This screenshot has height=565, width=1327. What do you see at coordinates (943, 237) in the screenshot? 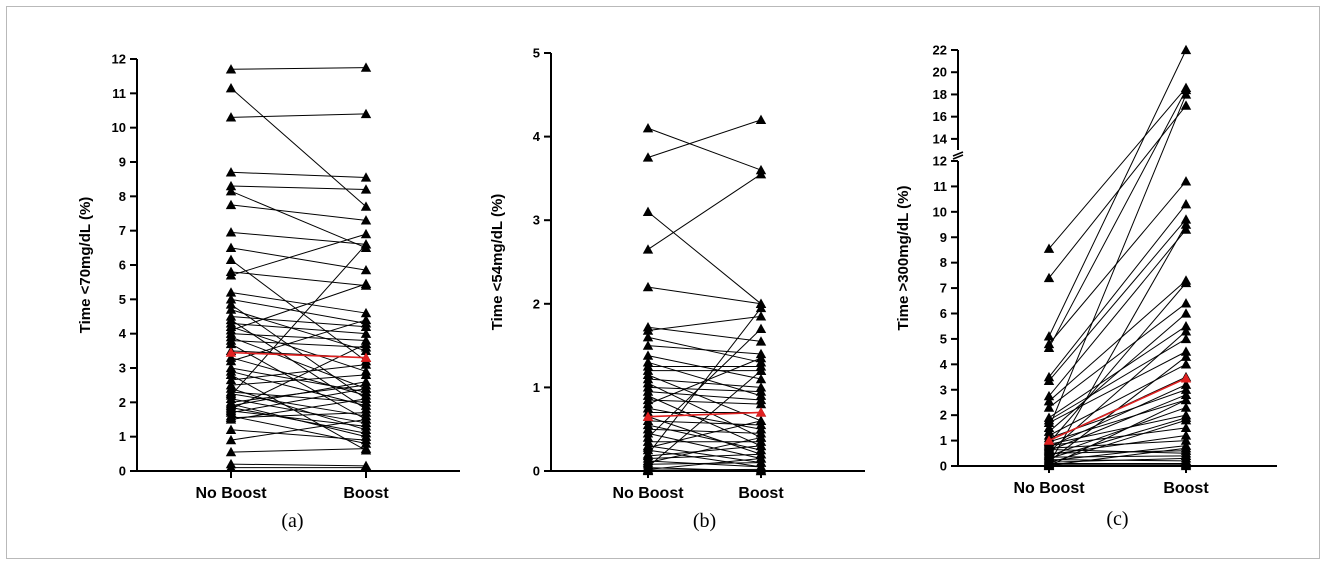
I see `y-tick-label: 9` at bounding box center [943, 237].